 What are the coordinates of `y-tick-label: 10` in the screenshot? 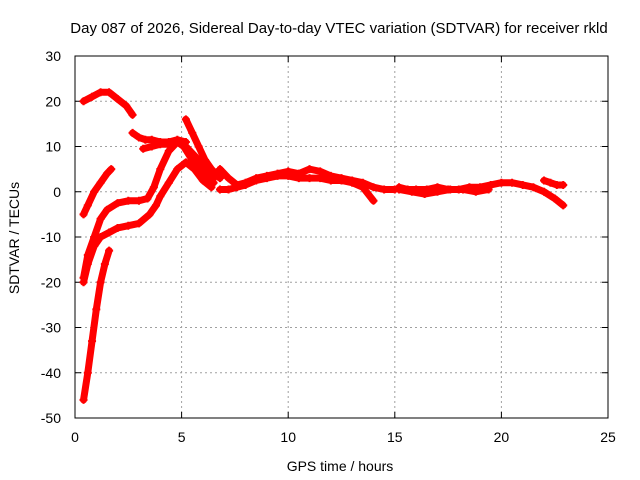 It's located at (53, 147).